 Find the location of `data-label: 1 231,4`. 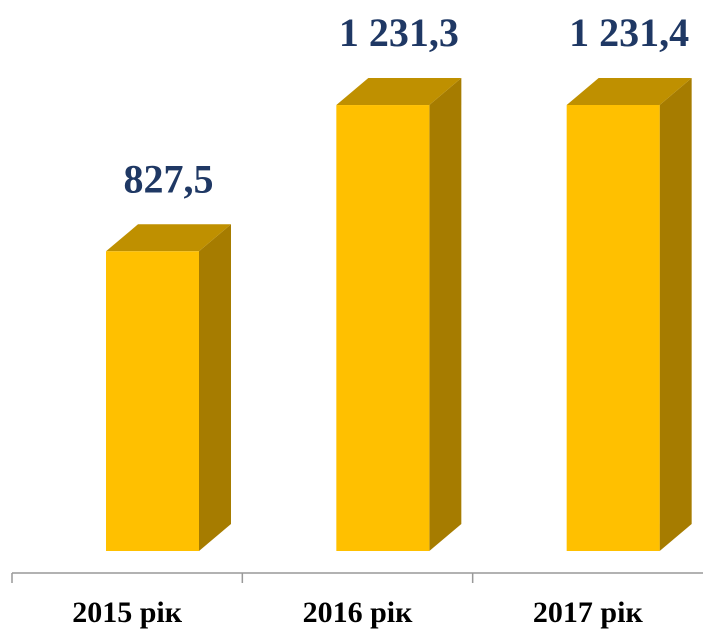

data-label: 1 231,4 is located at coordinates (629, 32).